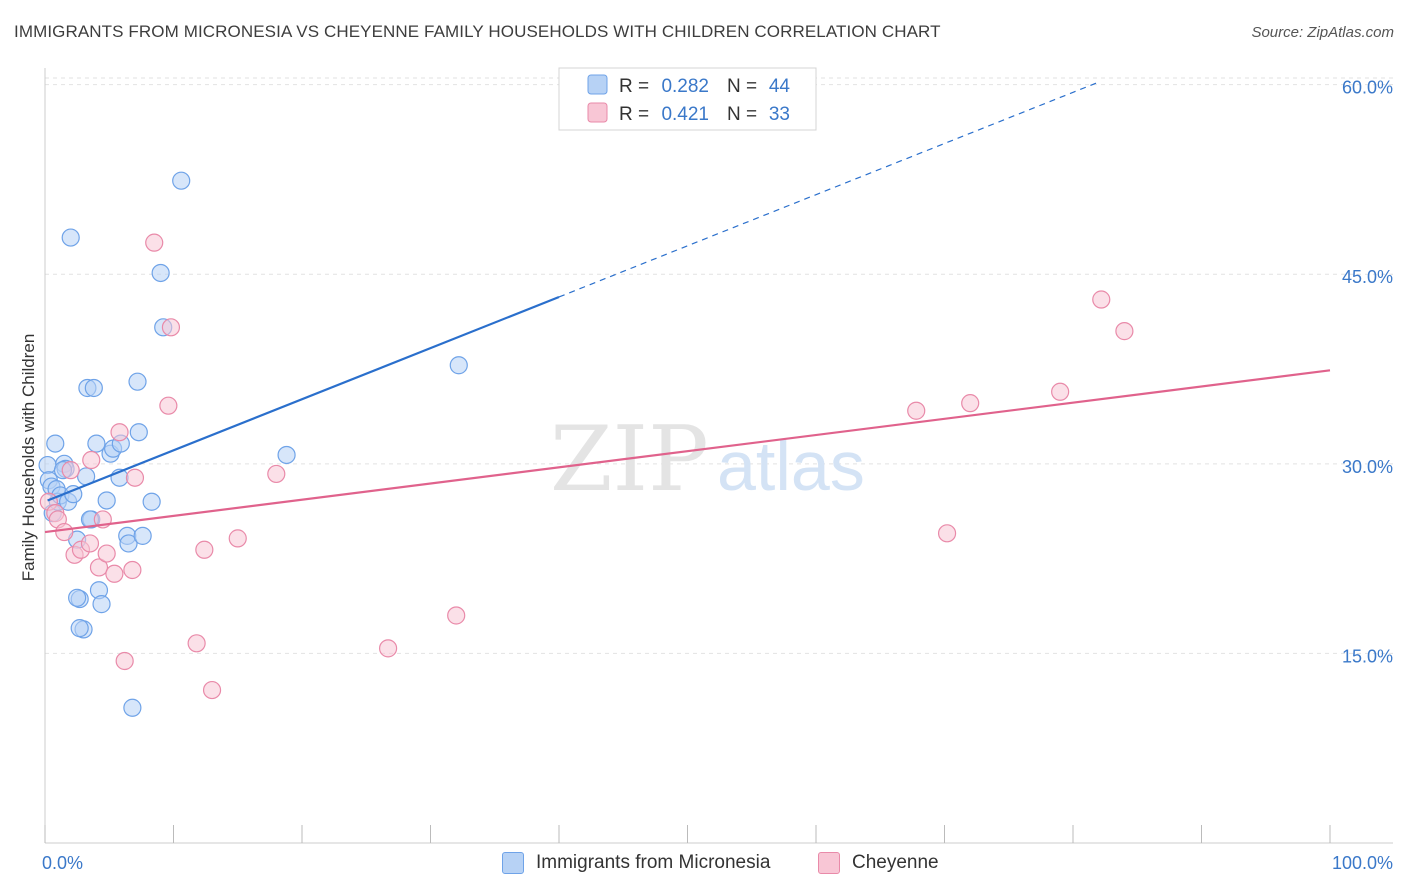 The height and width of the screenshot is (892, 1406). Describe the element at coordinates (62, 863) in the screenshot. I see `x-tick-label: 0.0%` at that location.